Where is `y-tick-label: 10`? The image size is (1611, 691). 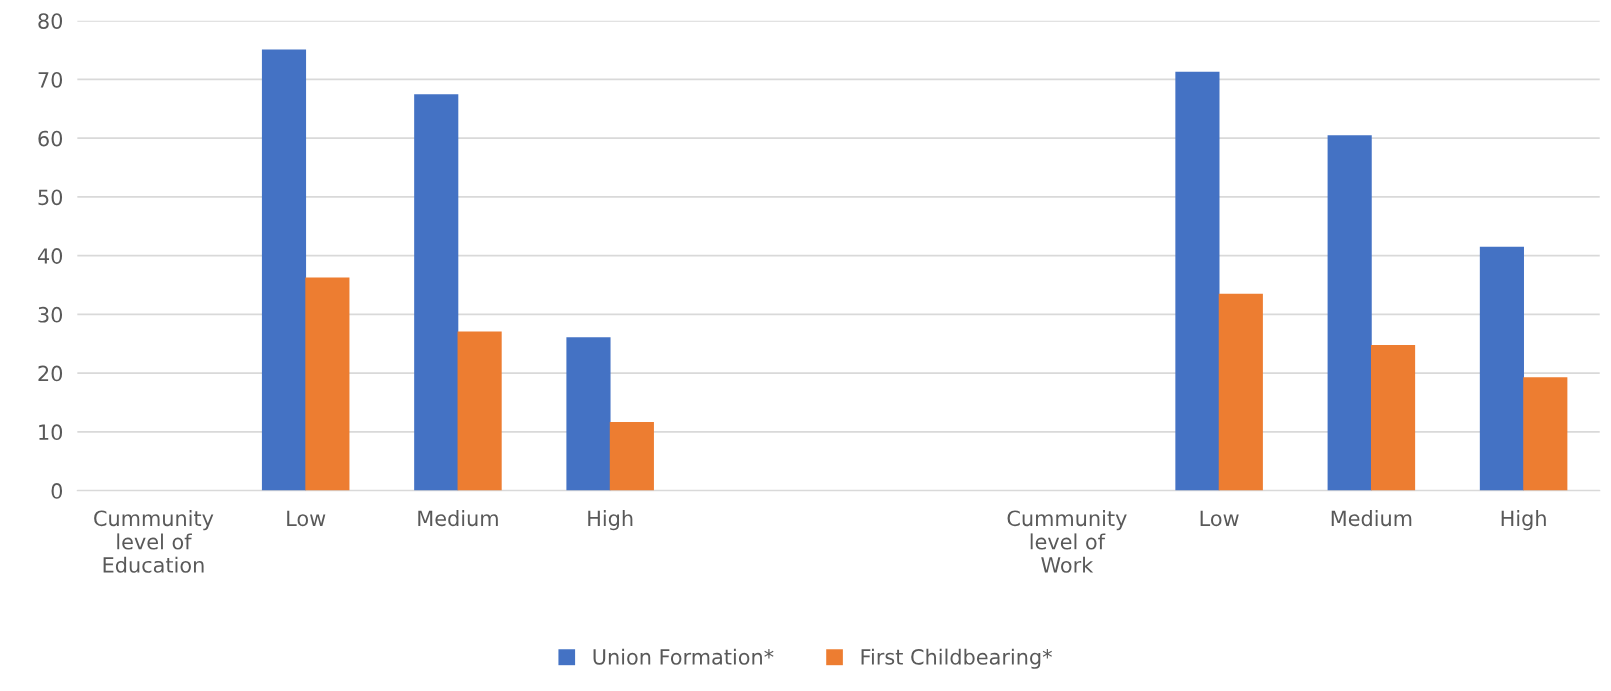
y-tick-label: 10 is located at coordinates (51, 432).